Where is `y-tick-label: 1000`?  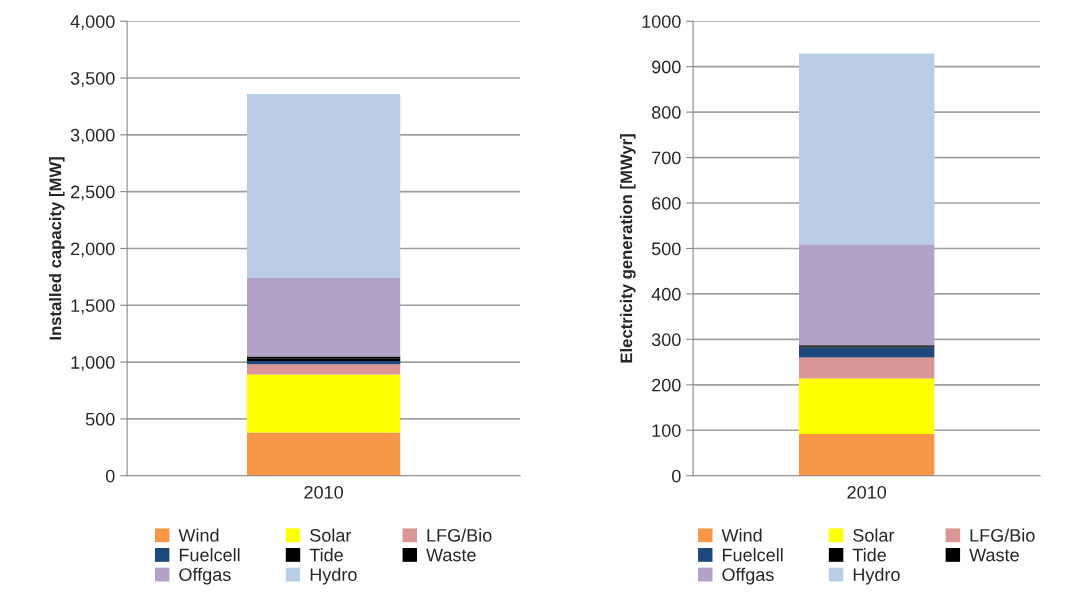 y-tick-label: 1000 is located at coordinates (661, 21).